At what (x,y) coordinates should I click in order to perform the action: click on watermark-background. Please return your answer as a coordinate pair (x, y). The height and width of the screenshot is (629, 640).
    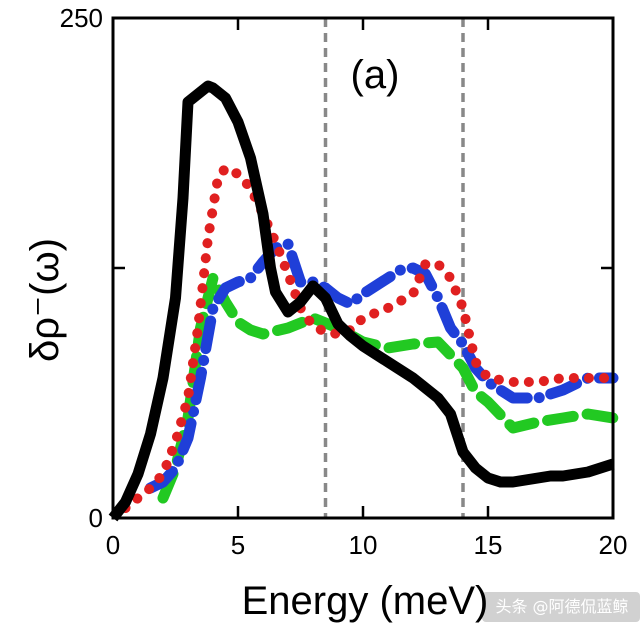
    Looking at the image, I should click on (561, 607).